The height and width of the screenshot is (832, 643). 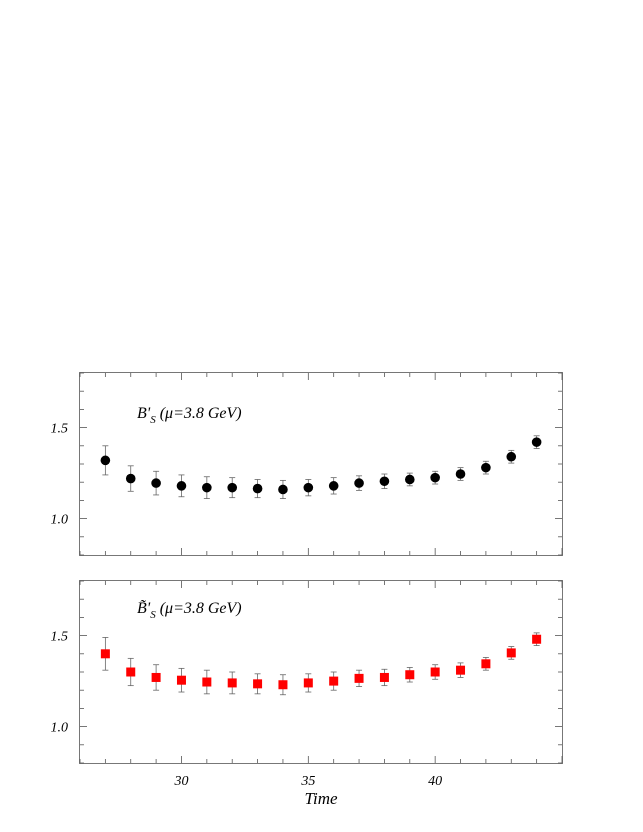 I want to click on x-axis-title: Time, so click(x=321, y=798).